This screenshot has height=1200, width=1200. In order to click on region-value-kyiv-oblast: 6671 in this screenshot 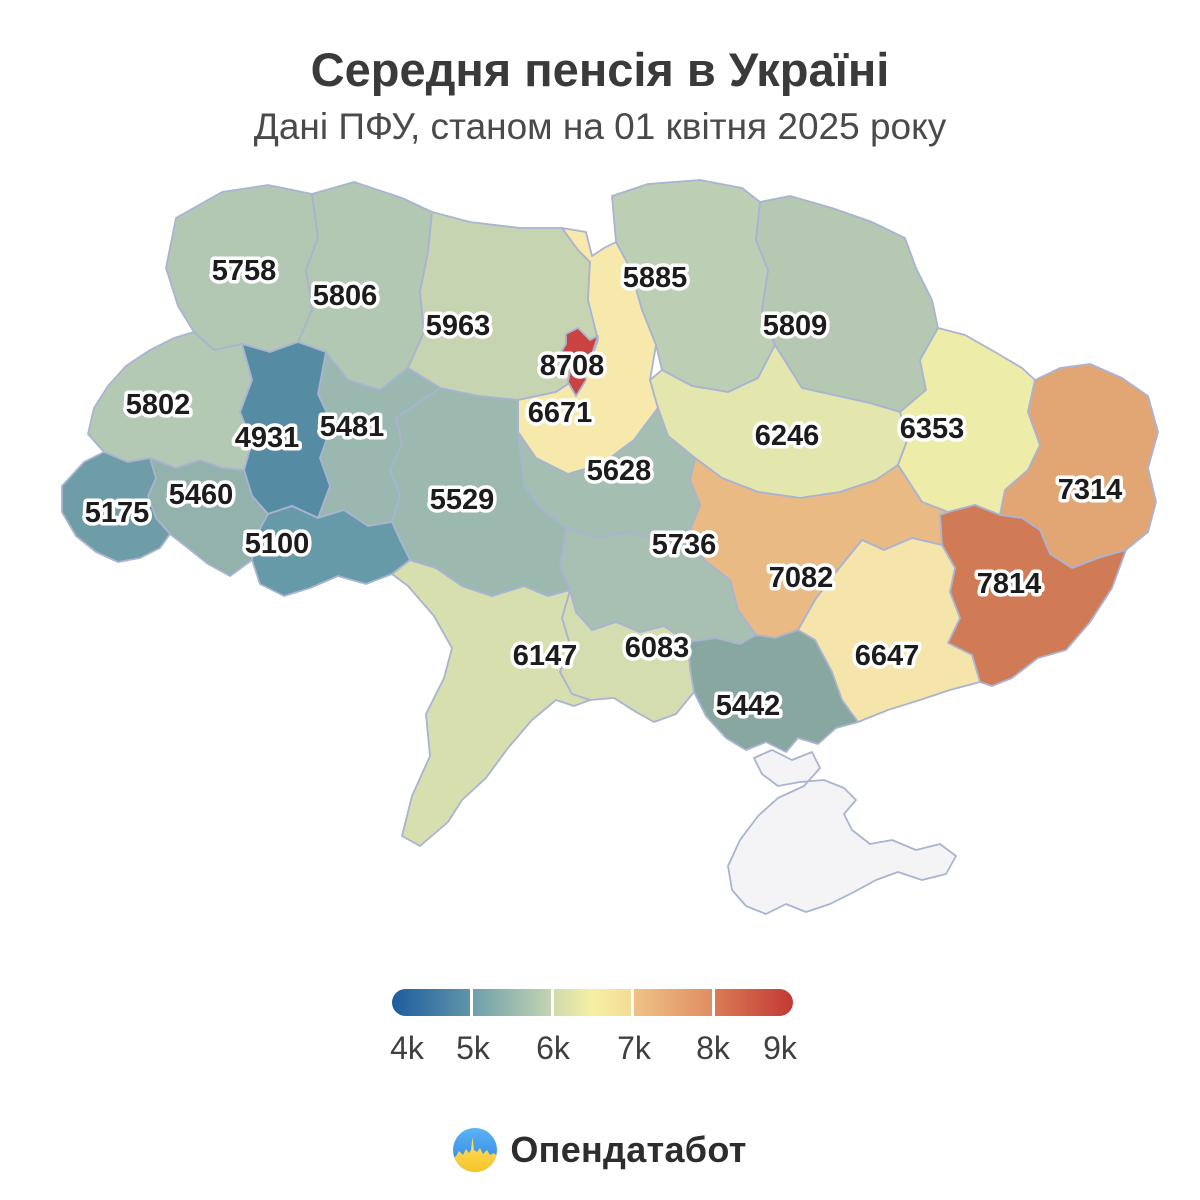, I will do `click(560, 413)`.